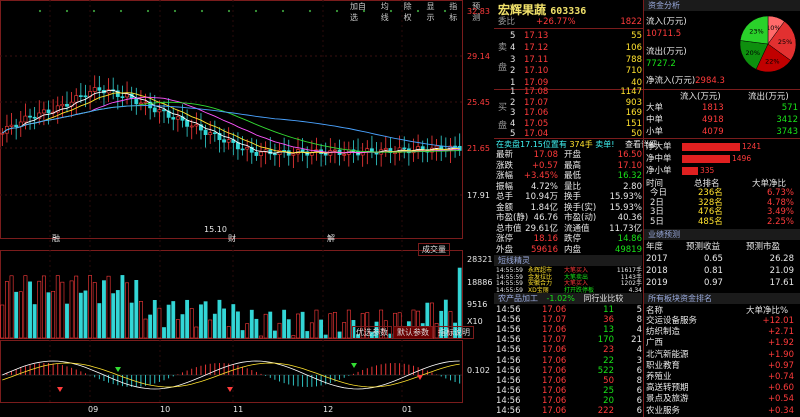 Image resolution: width=800 pixels, height=417 pixels. Describe the element at coordinates (568, 11) in the screenshot. I see `stock-code: 603336` at that location.